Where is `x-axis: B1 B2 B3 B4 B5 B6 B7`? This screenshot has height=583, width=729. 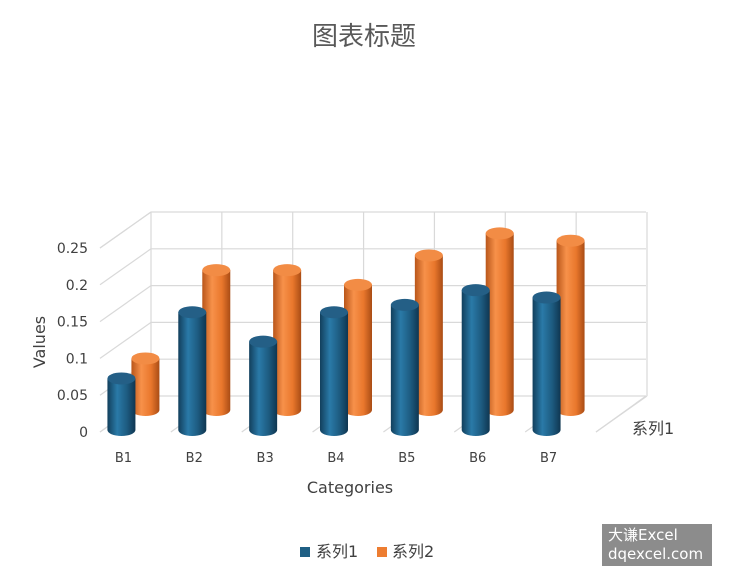
x-axis: B1 B2 B3 B4 B5 B6 B7 is located at coordinates (336, 458).